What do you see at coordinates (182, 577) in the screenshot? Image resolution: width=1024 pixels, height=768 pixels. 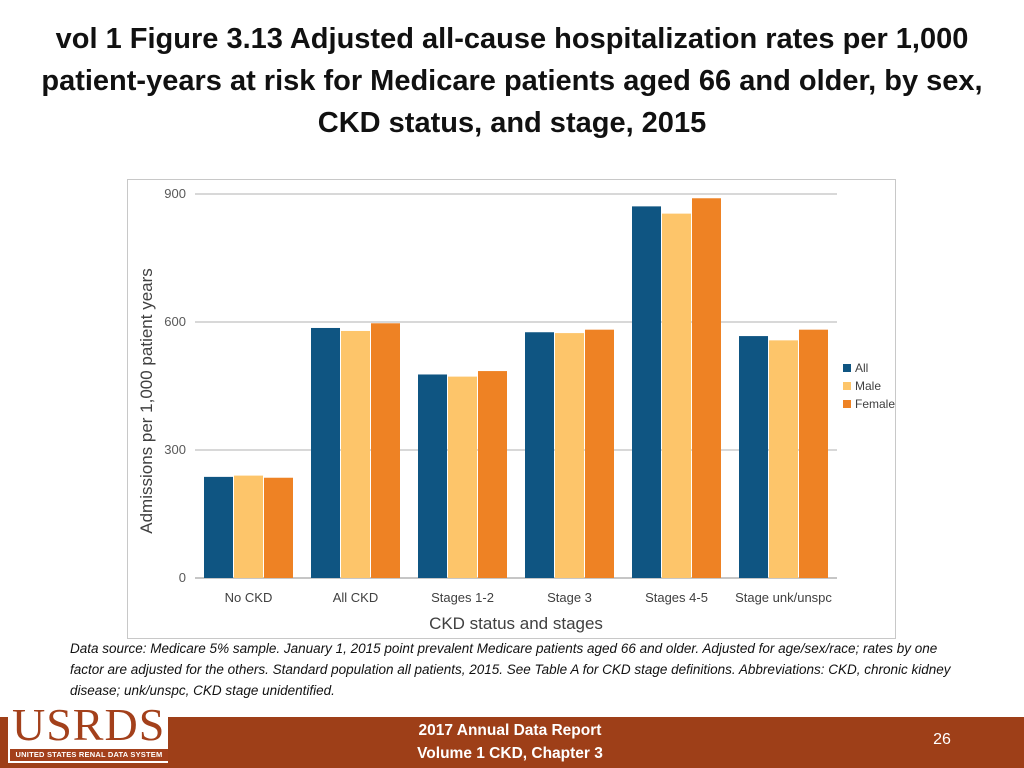 I see `y-tick-label: 0` at bounding box center [182, 577].